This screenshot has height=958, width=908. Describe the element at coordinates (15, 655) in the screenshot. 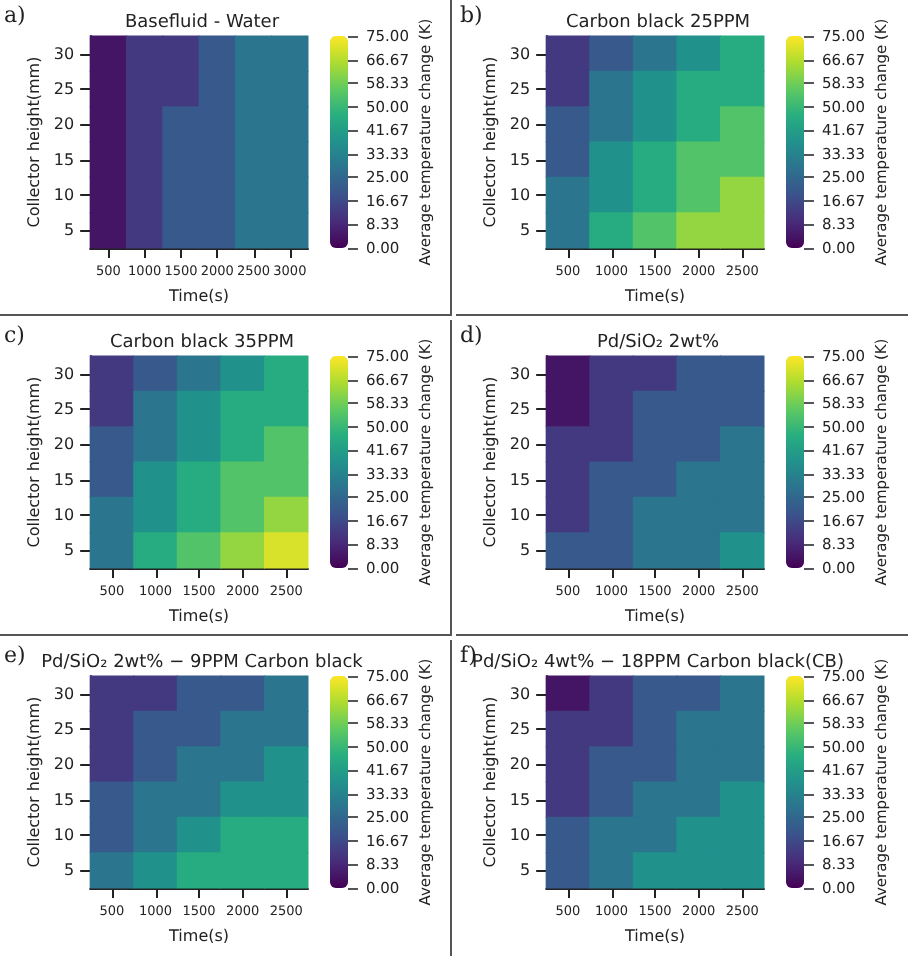

I see `text: e)` at that location.